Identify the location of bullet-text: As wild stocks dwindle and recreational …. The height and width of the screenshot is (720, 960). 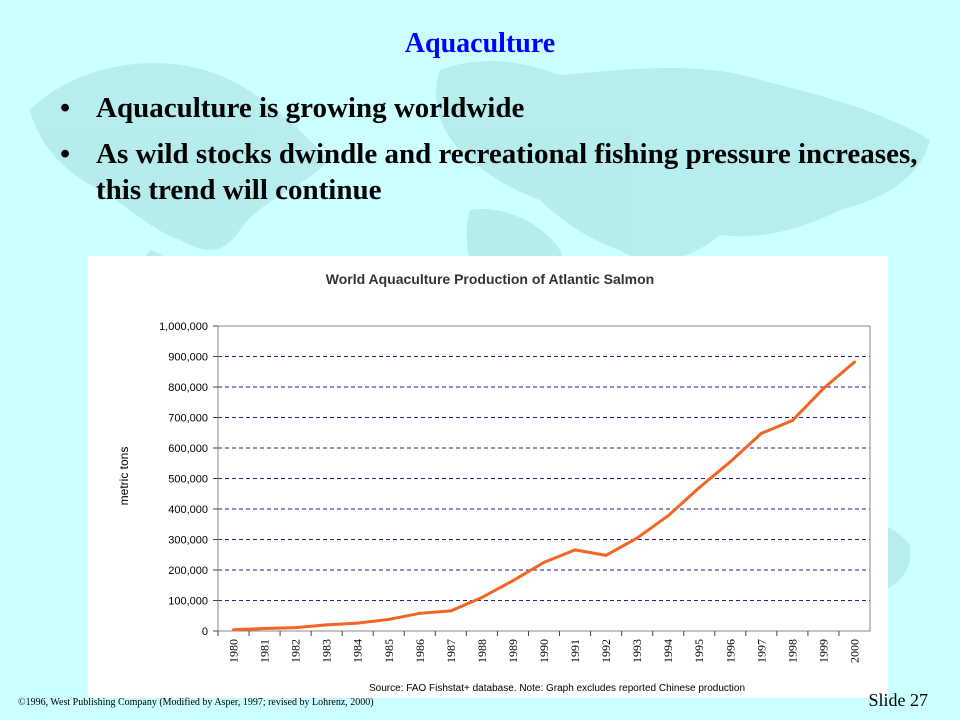
(507, 172).